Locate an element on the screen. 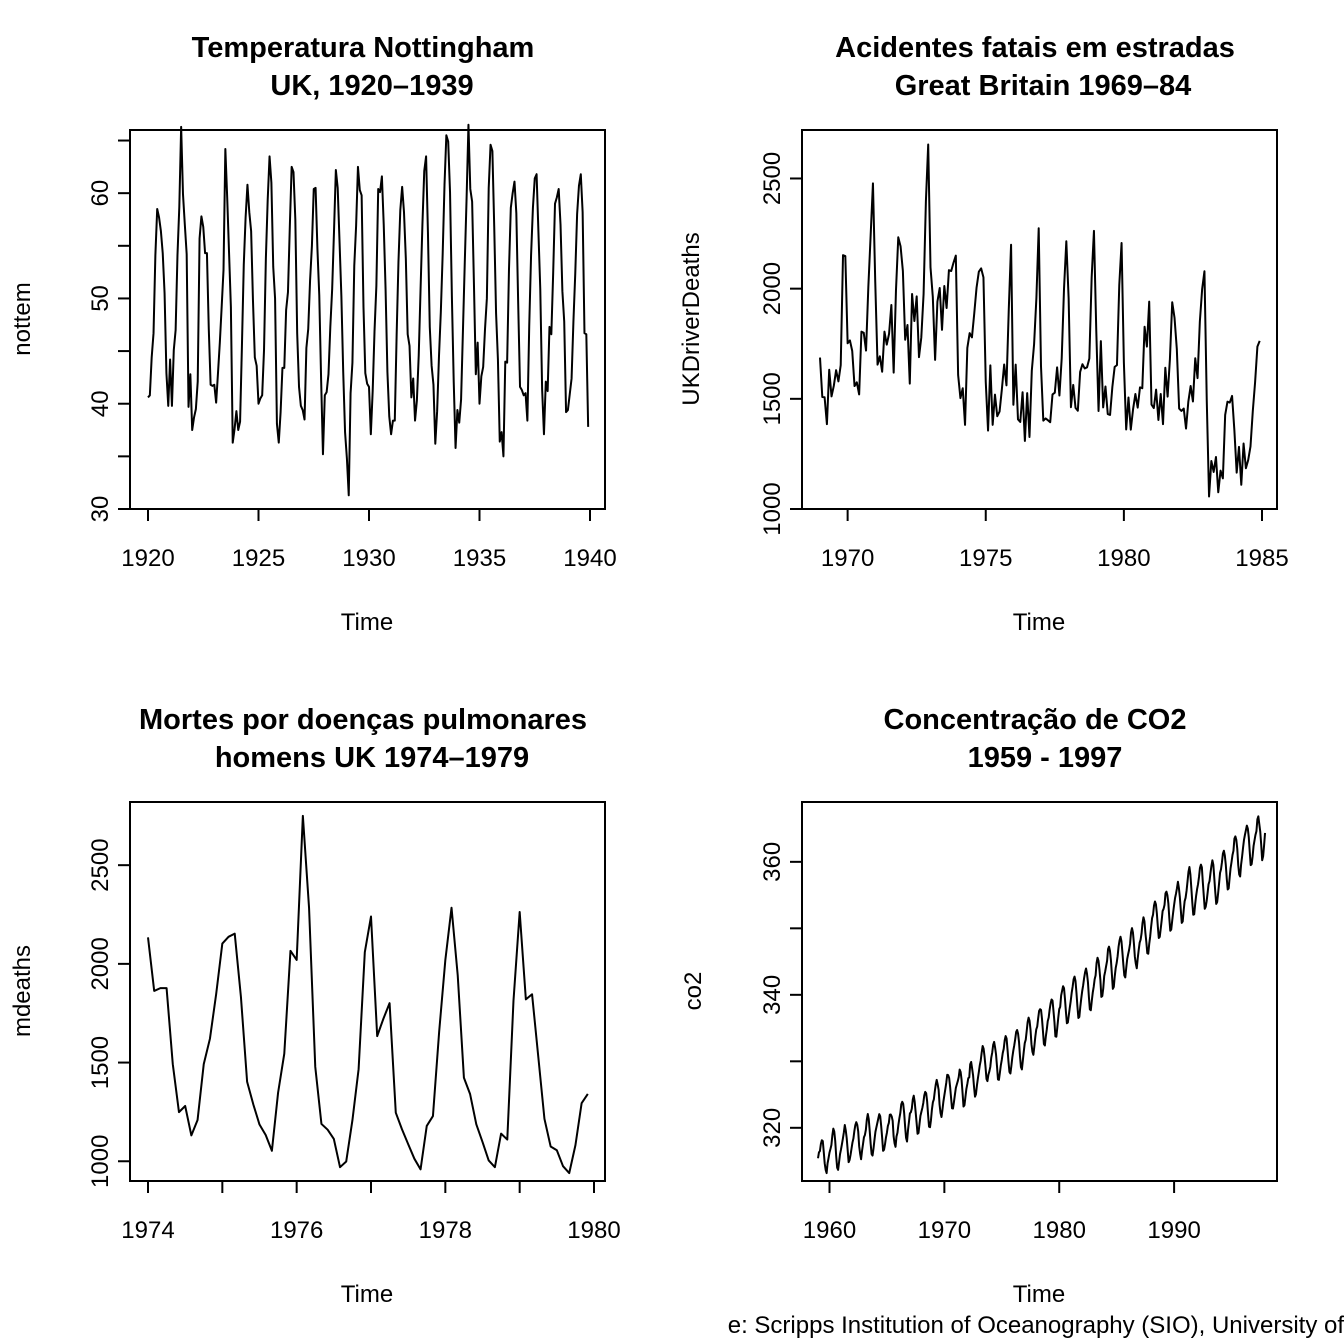  y-tick-label: 40 is located at coordinates (100, 403).